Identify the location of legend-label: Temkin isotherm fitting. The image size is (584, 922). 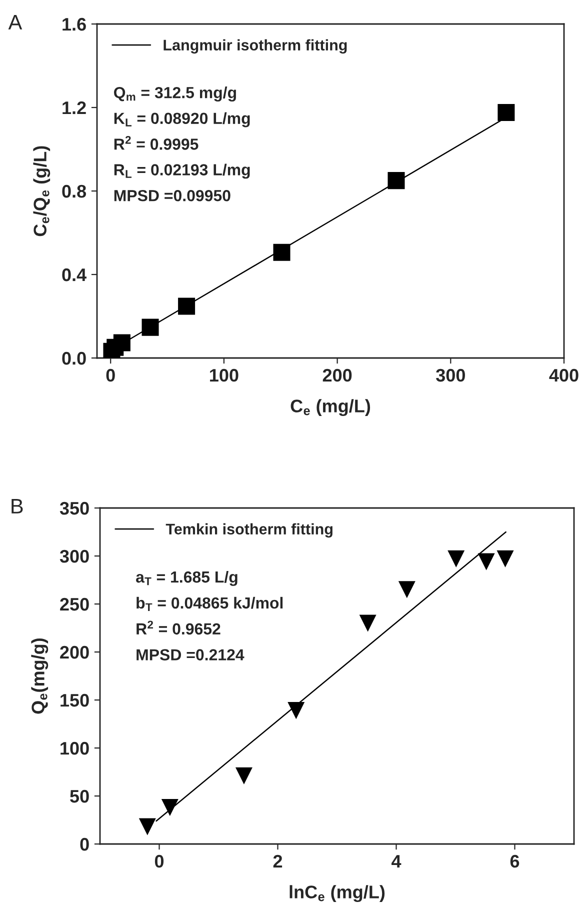
(249, 530).